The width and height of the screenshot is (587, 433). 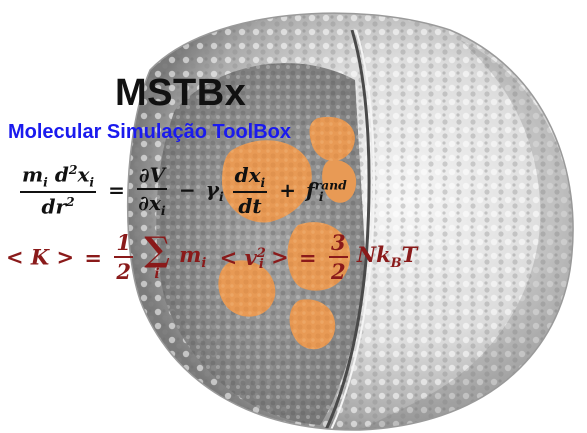 I want to click on velocity-fraction: dxi dt, so click(x=250, y=190).